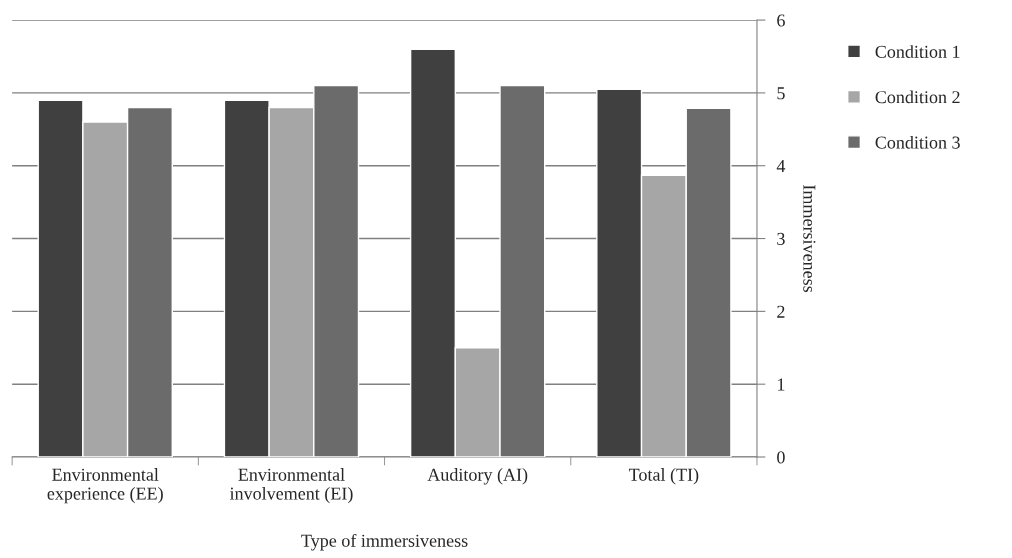 This screenshot has height=558, width=1012. Describe the element at coordinates (781, 93) in the screenshot. I see `y-tick-label: 5` at that location.